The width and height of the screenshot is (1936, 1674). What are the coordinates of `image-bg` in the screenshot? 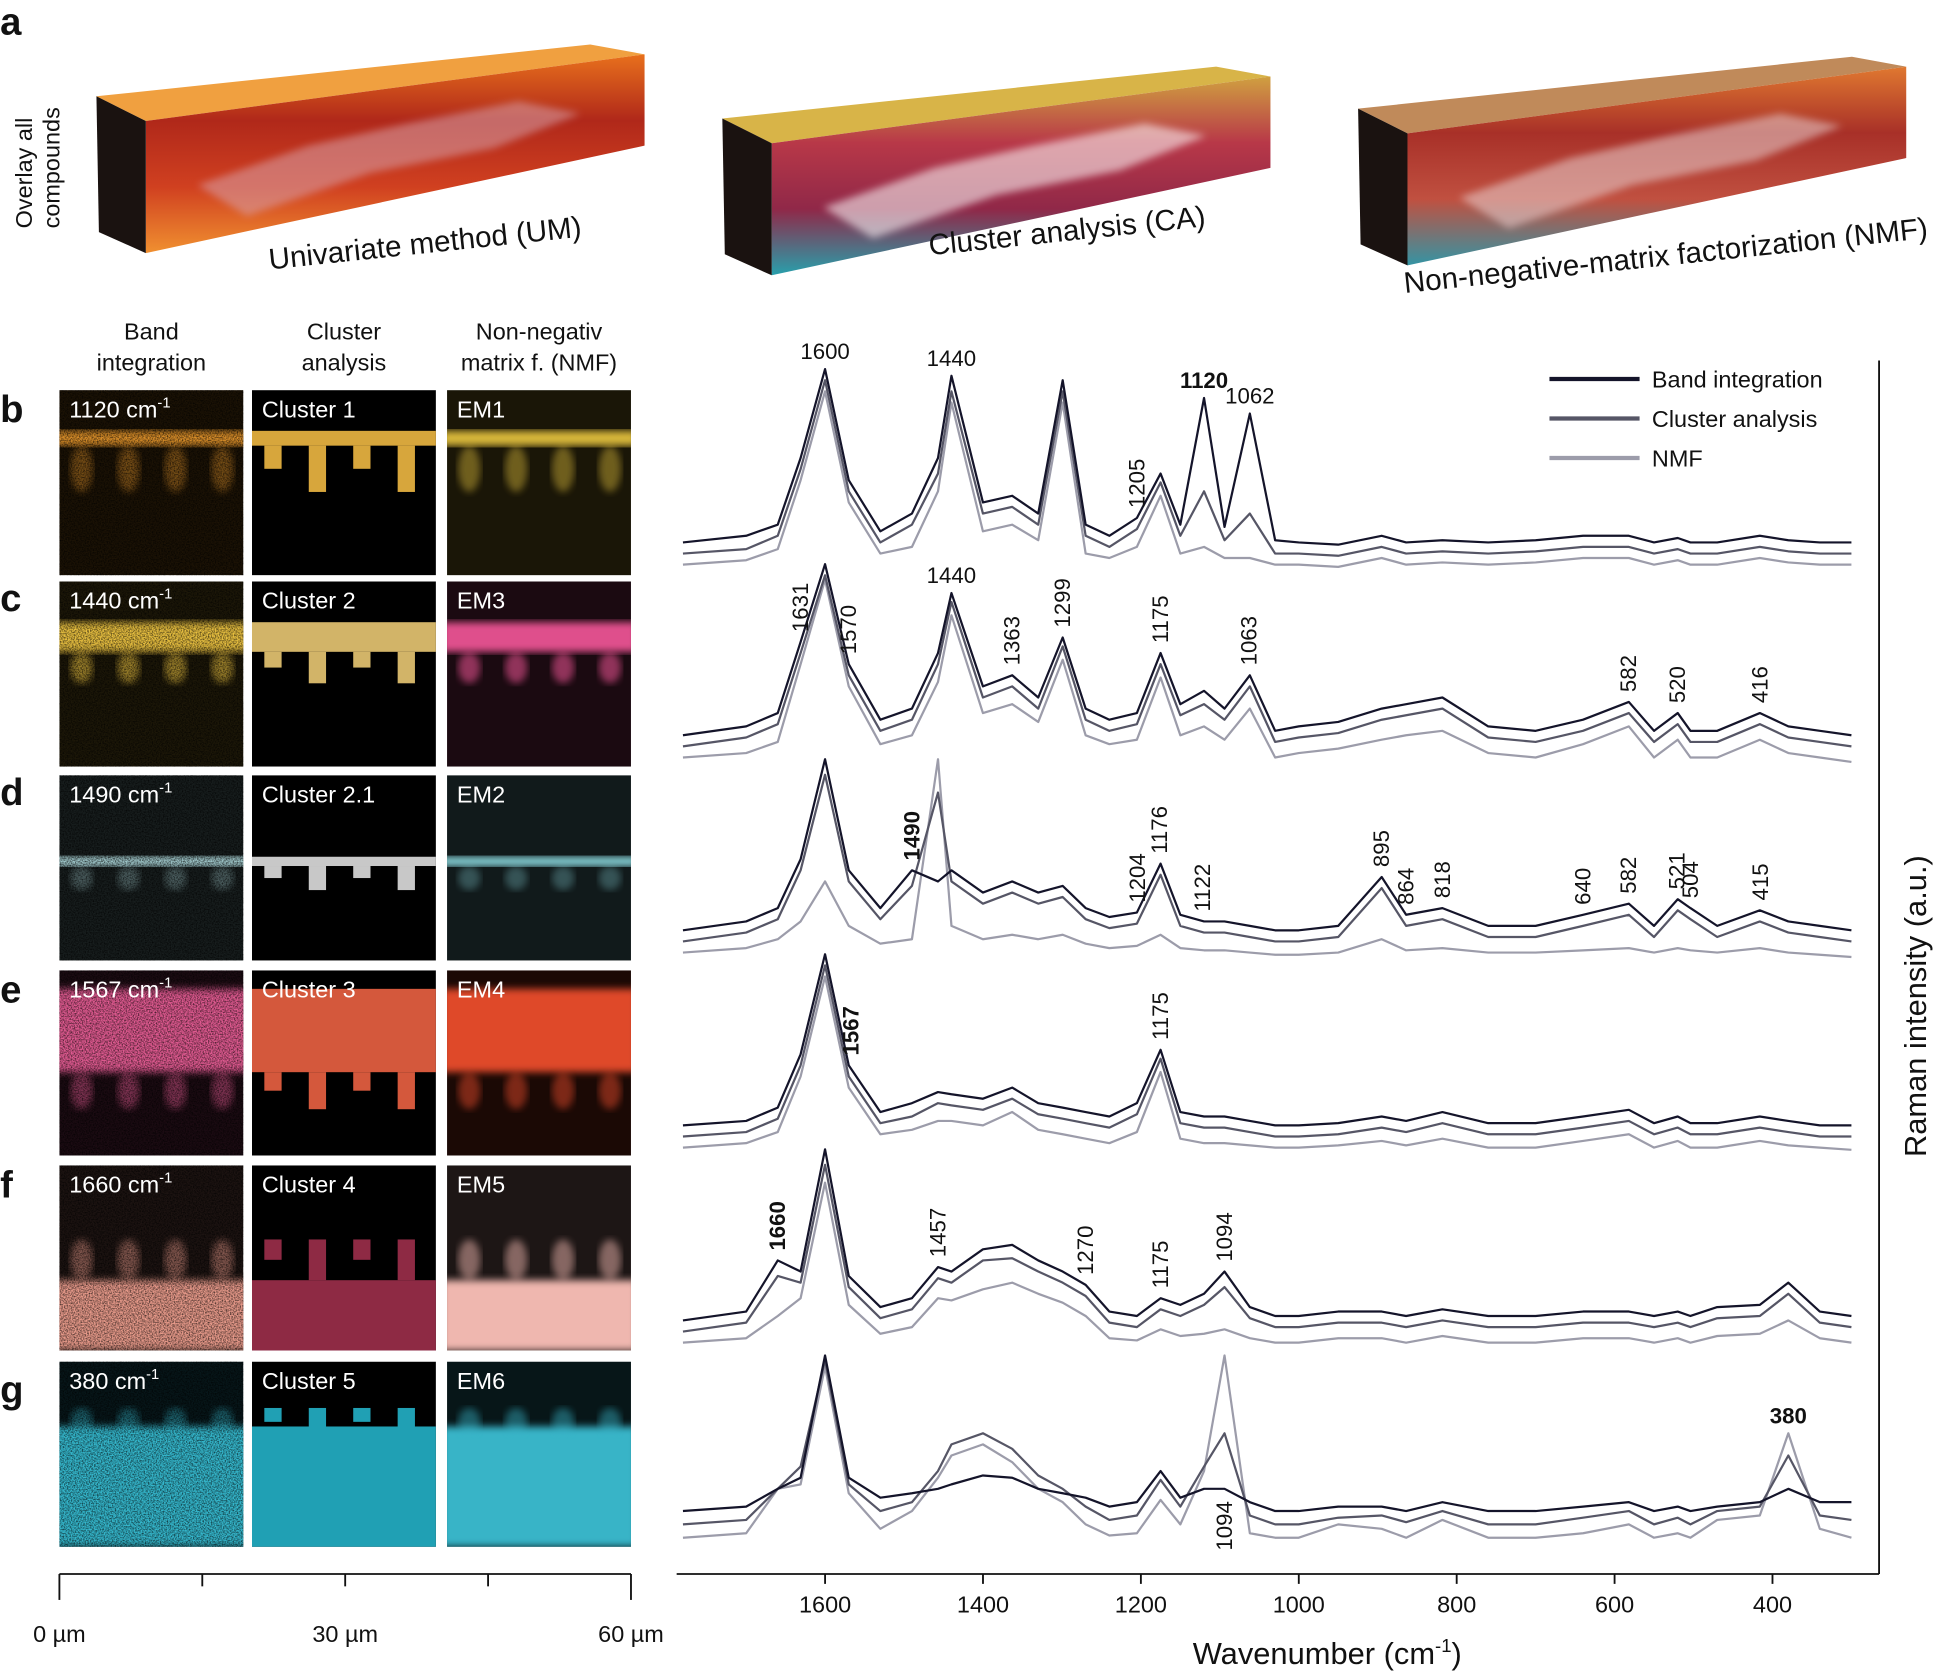 It's located at (539, 868).